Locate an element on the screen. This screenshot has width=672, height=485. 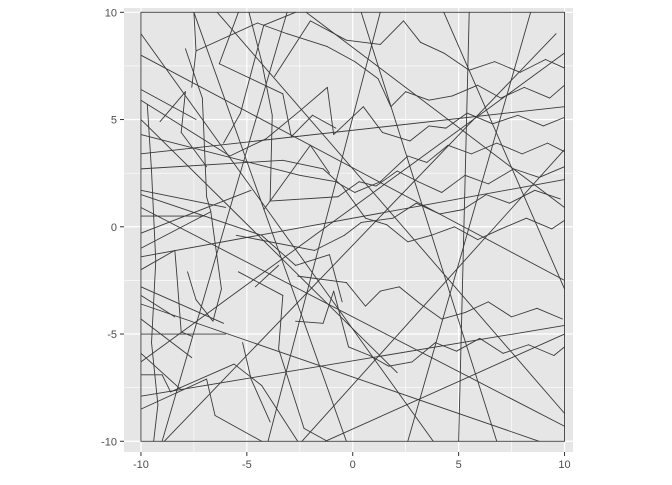
y-tick-label: 0 is located at coordinates (114, 228).